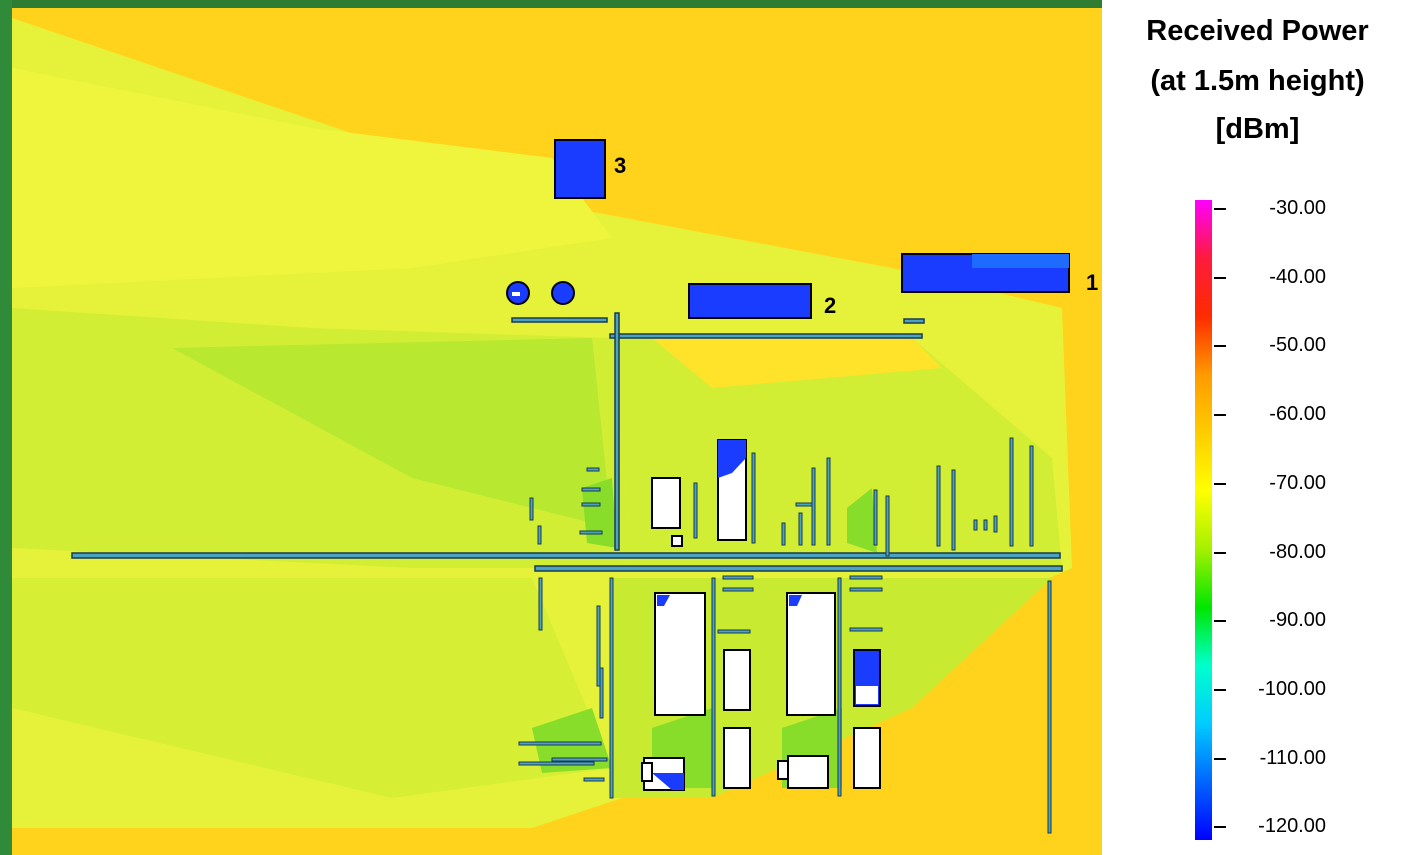 Image resolution: width=1413 pixels, height=855 pixels. What do you see at coordinates (1297, 276) in the screenshot?
I see `legend-tick-label: -40.00` at bounding box center [1297, 276].